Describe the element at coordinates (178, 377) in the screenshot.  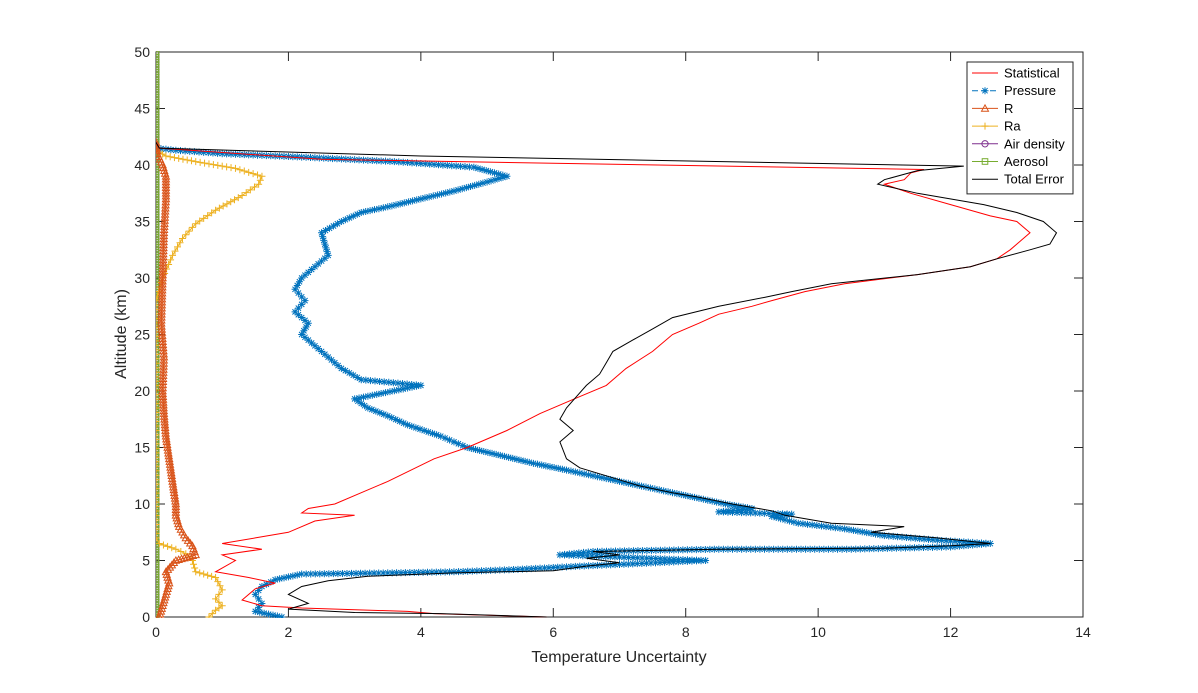
I see `series-r` at that location.